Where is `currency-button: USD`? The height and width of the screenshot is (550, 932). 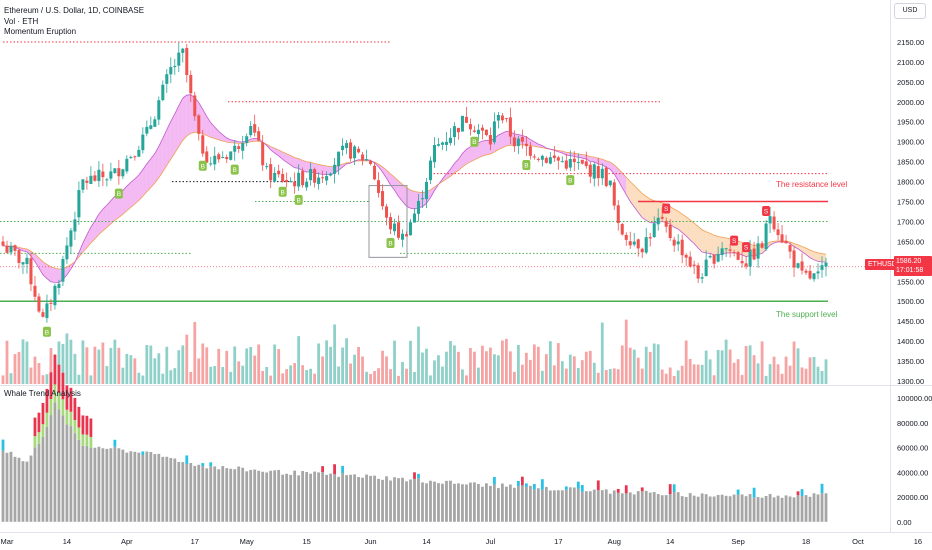
currency-button: USD is located at coordinates (910, 11).